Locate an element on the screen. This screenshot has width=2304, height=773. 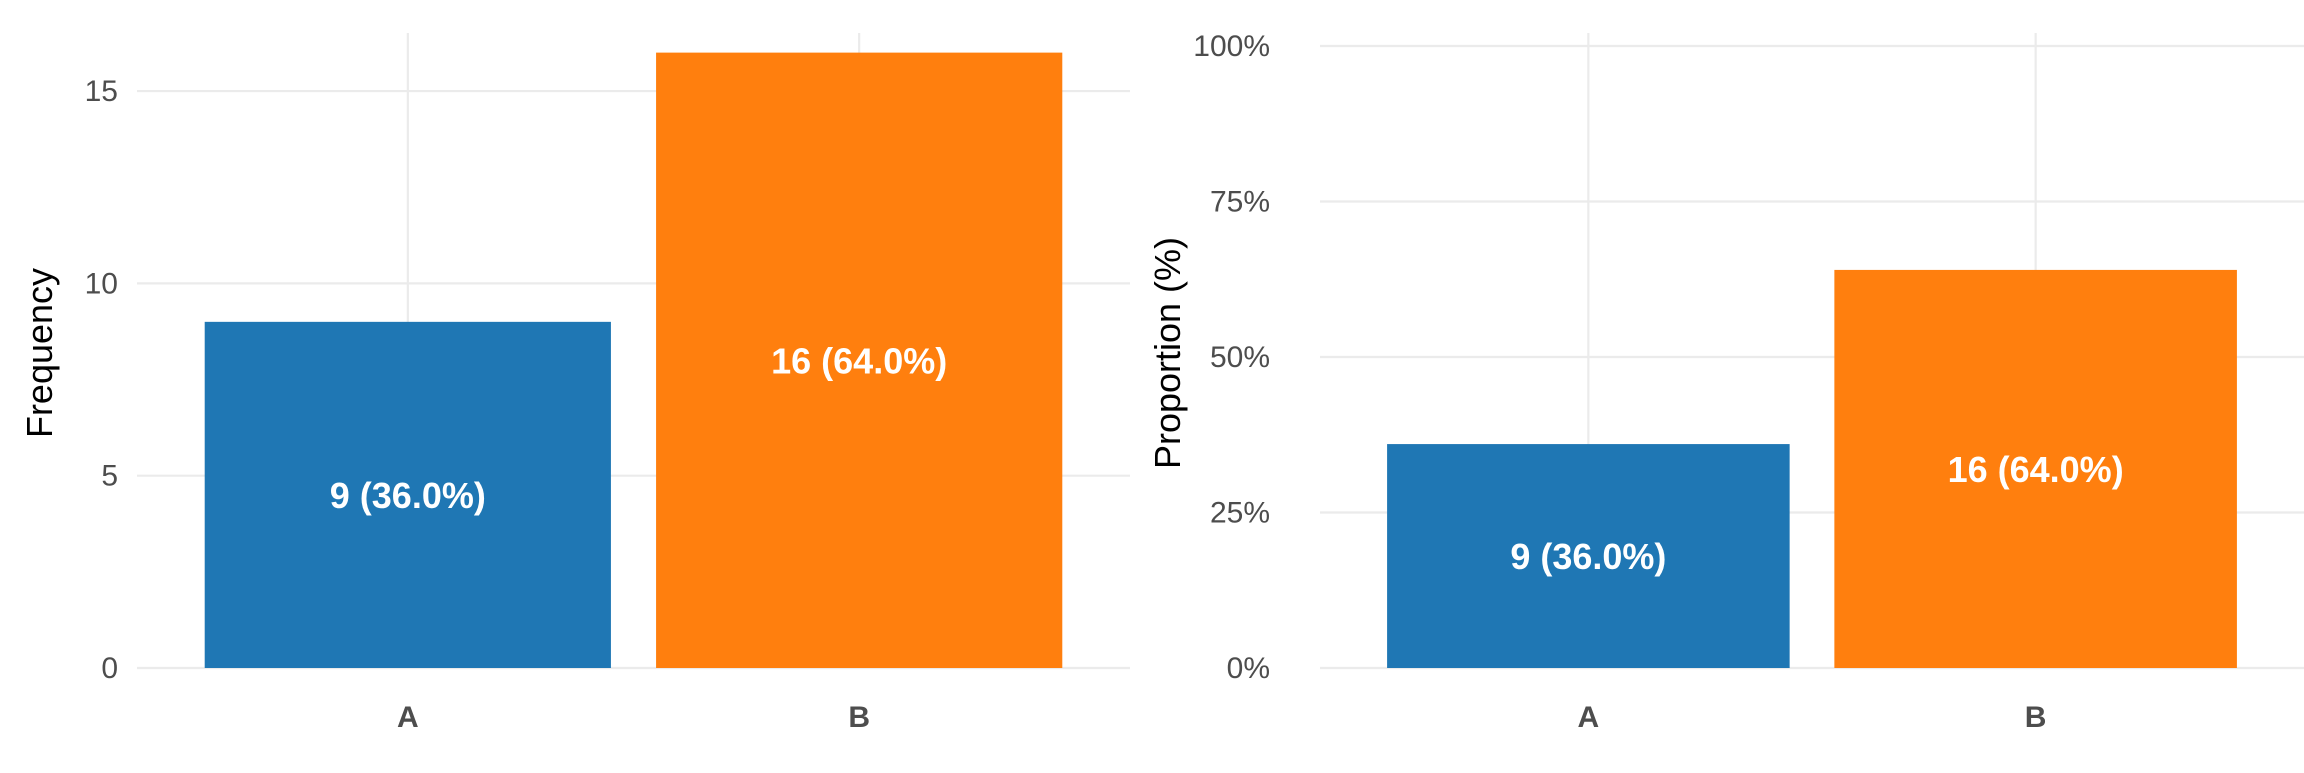
y-tick-label: 0% is located at coordinates (1248, 668).